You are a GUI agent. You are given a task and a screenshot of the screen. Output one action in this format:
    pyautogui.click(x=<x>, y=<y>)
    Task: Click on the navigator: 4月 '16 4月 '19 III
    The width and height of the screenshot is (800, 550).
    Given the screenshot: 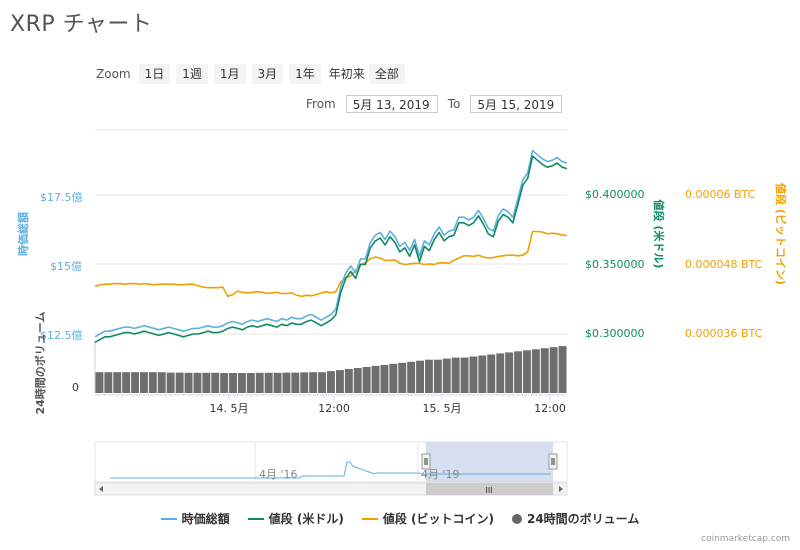 What is the action you would take?
    pyautogui.click(x=331, y=468)
    